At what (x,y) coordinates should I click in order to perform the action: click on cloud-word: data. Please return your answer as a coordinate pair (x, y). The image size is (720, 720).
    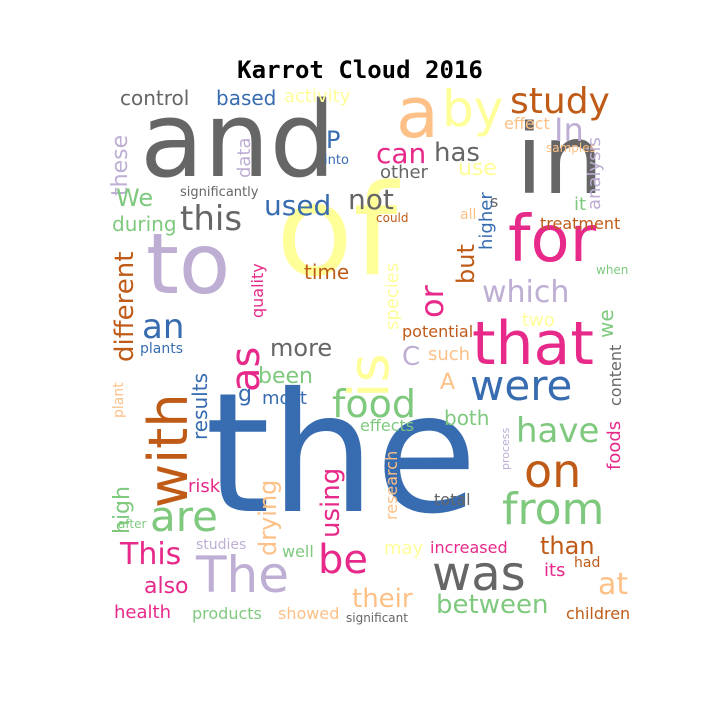
    Looking at the image, I should click on (244, 157).